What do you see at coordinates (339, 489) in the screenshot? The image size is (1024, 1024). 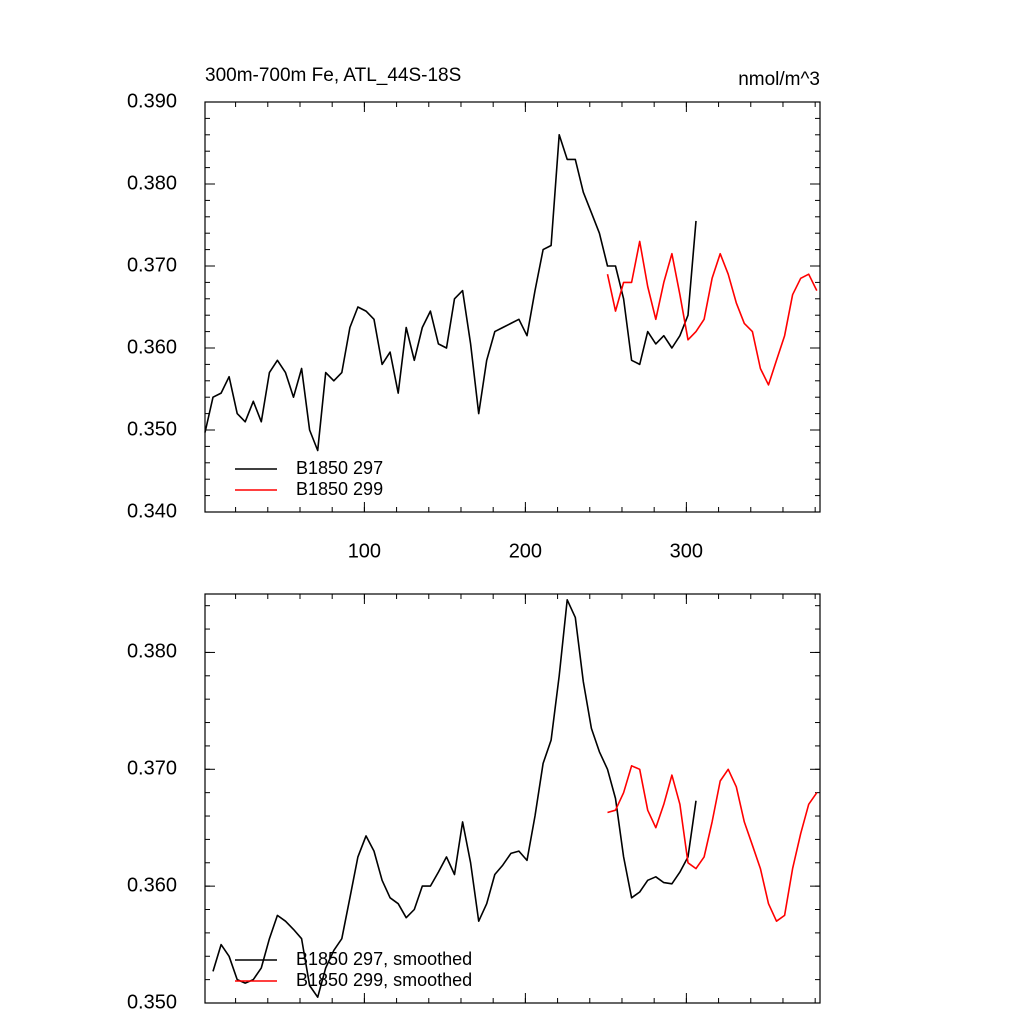 I see `legend-label: B1850 299` at bounding box center [339, 489].